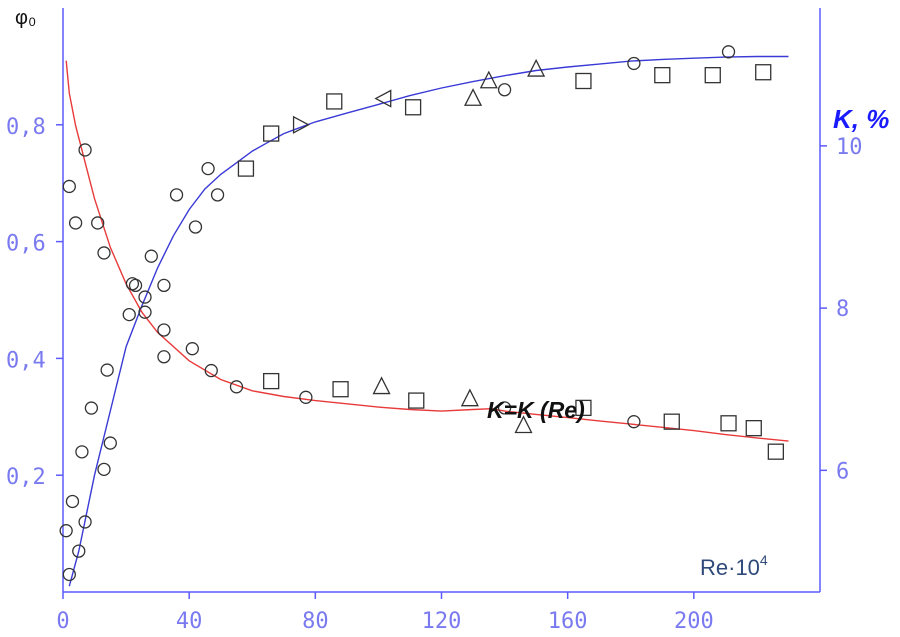 This screenshot has height=637, width=900. Describe the element at coordinates (62, 621) in the screenshot. I see `x-tick-label: 0` at that location.